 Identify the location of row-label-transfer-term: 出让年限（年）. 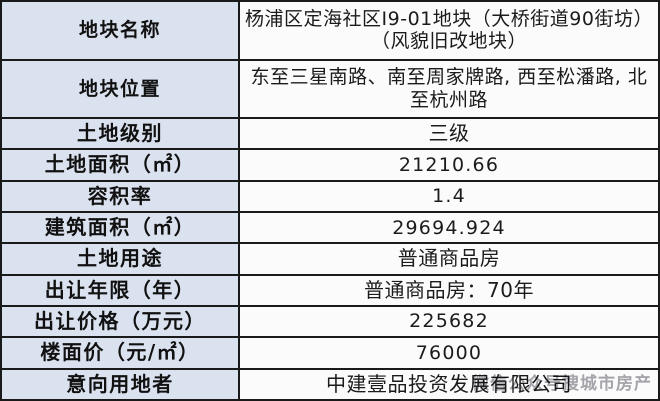
(120, 290).